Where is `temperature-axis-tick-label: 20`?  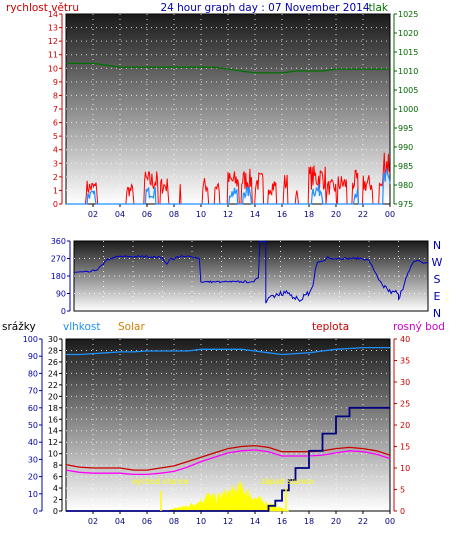 temperature-axis-tick-label: 20 is located at coordinates (405, 425).